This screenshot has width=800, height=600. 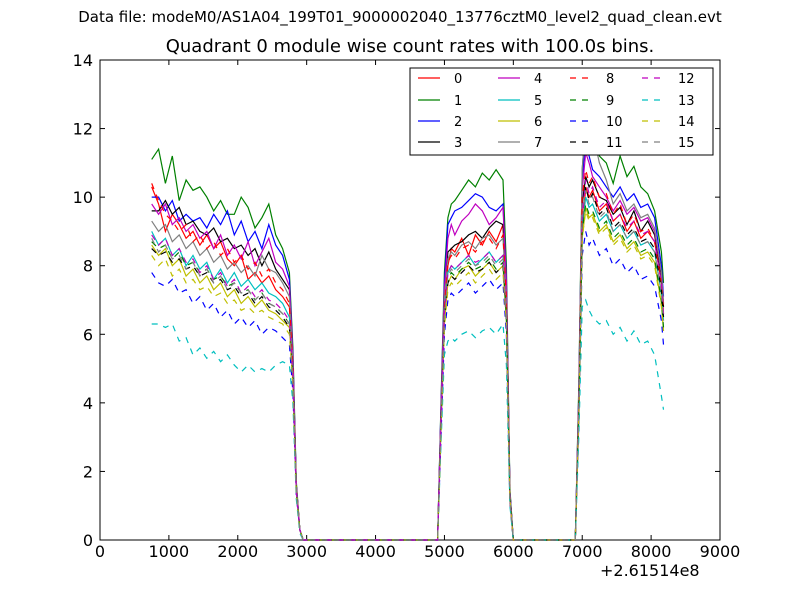 What do you see at coordinates (88, 540) in the screenshot?
I see `y-tick-label: 0` at bounding box center [88, 540].